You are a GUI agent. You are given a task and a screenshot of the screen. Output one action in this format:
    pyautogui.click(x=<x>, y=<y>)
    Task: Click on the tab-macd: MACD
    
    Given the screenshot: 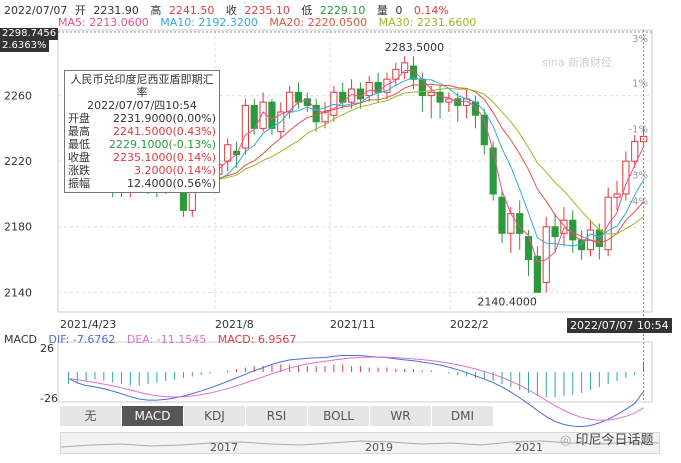 What is the action you would take?
    pyautogui.click(x=153, y=416)
    